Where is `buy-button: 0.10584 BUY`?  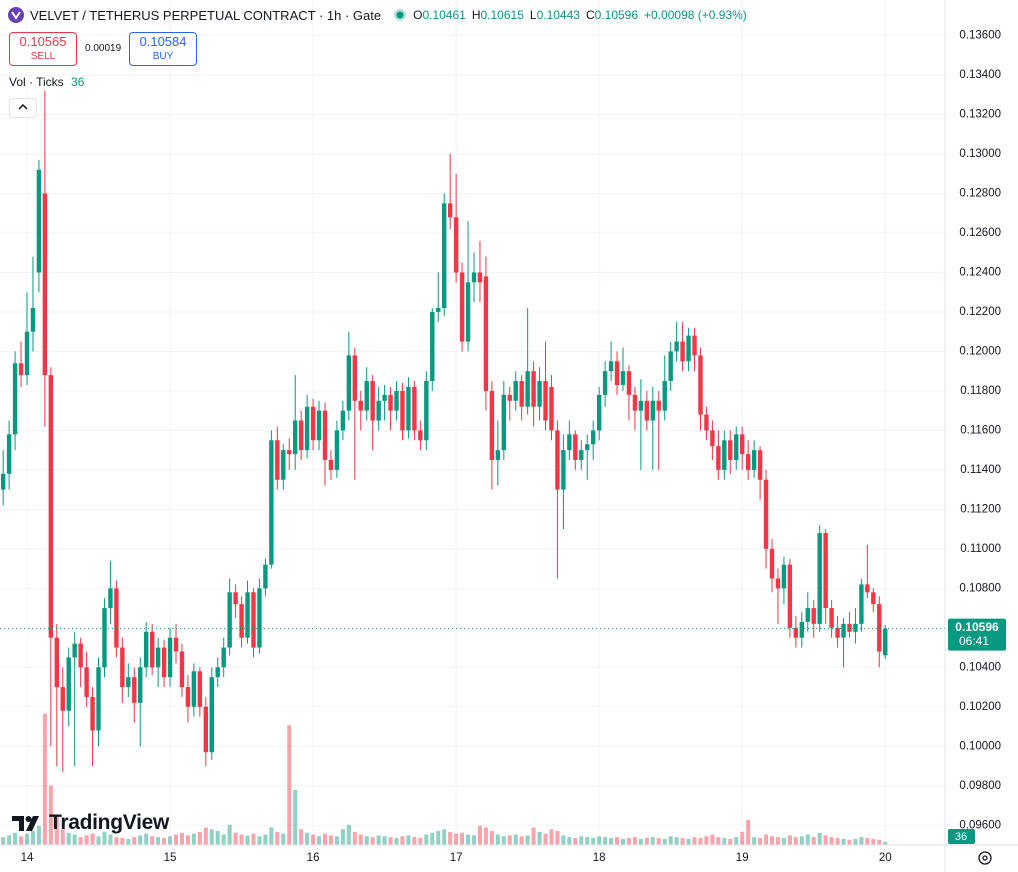 buy-button: 0.10584 BUY is located at coordinates (163, 49).